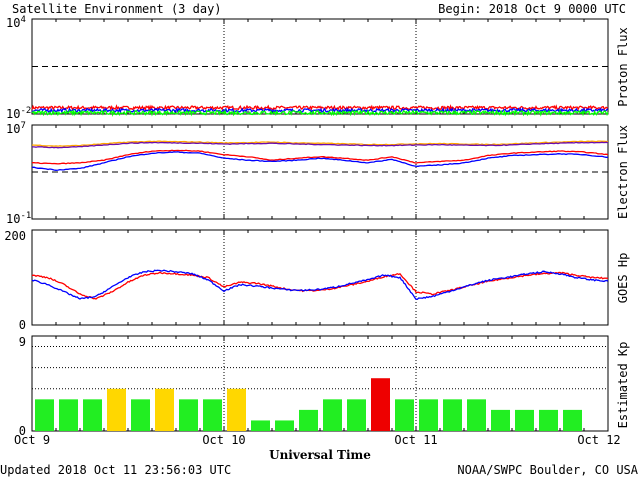 The height and width of the screenshot is (480, 640). I want to click on x-tick-oct-10: Oct 10, so click(223, 440).